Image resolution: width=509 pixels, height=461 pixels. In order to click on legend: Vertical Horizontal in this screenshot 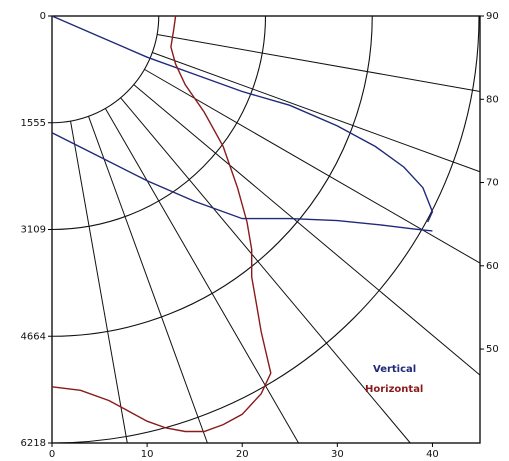, I will do `click(394, 379)`.